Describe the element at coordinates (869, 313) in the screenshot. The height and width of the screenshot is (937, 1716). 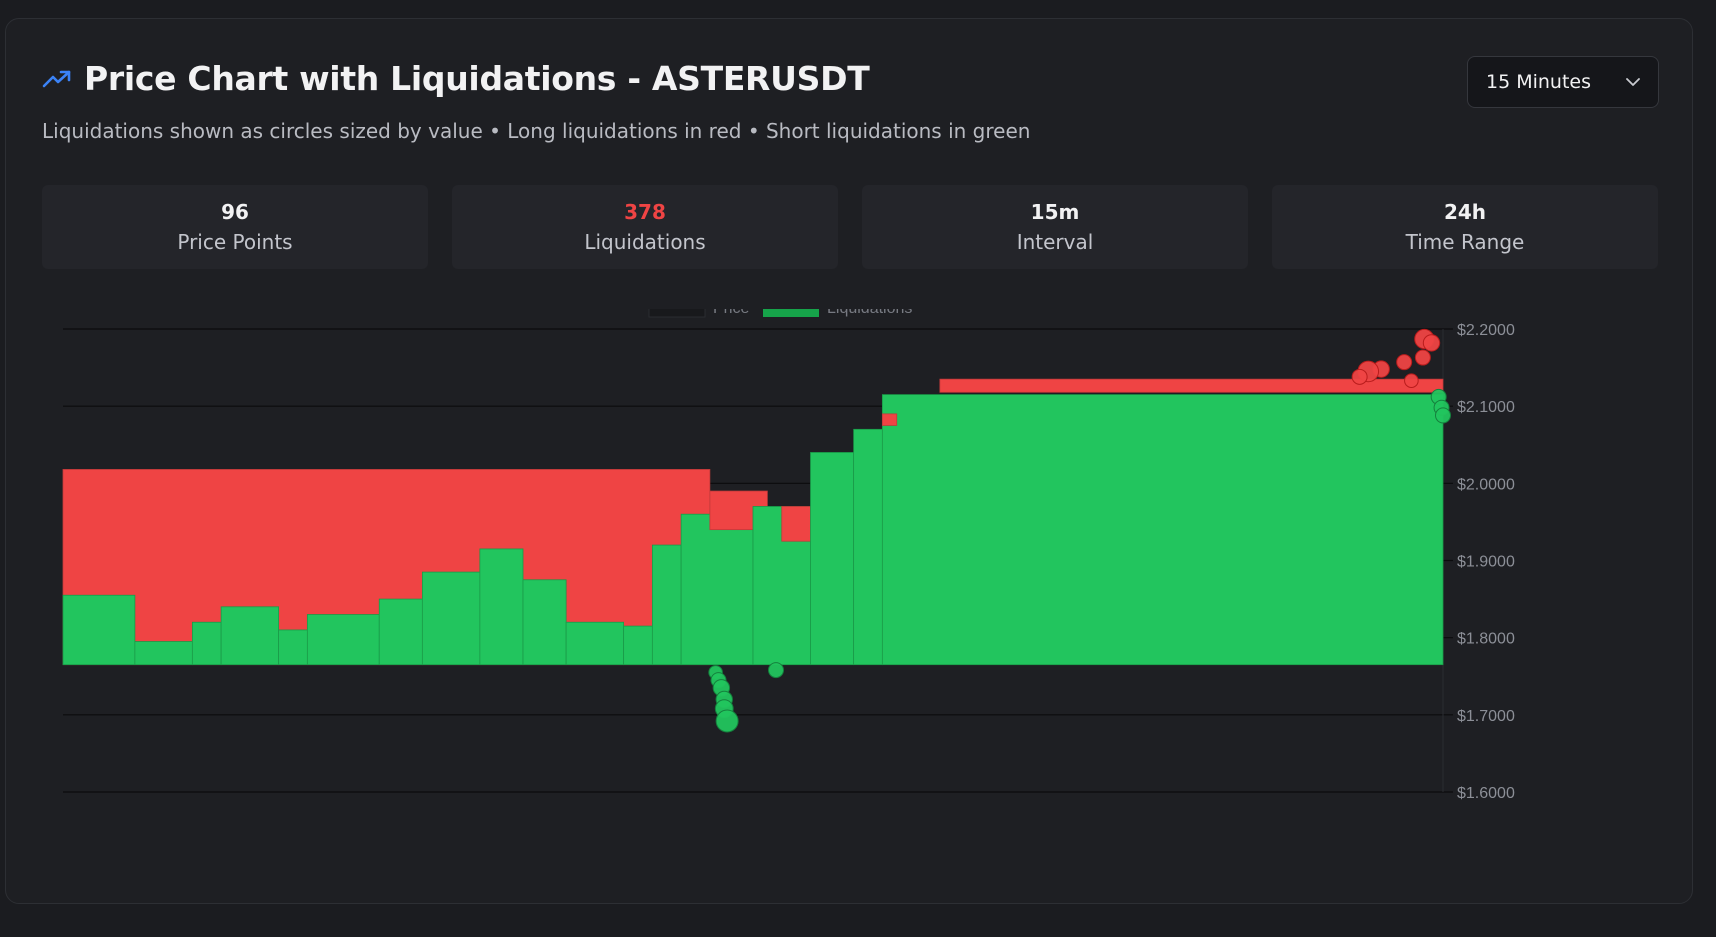
I see `legend-label-liquidations: Liquidations` at that location.